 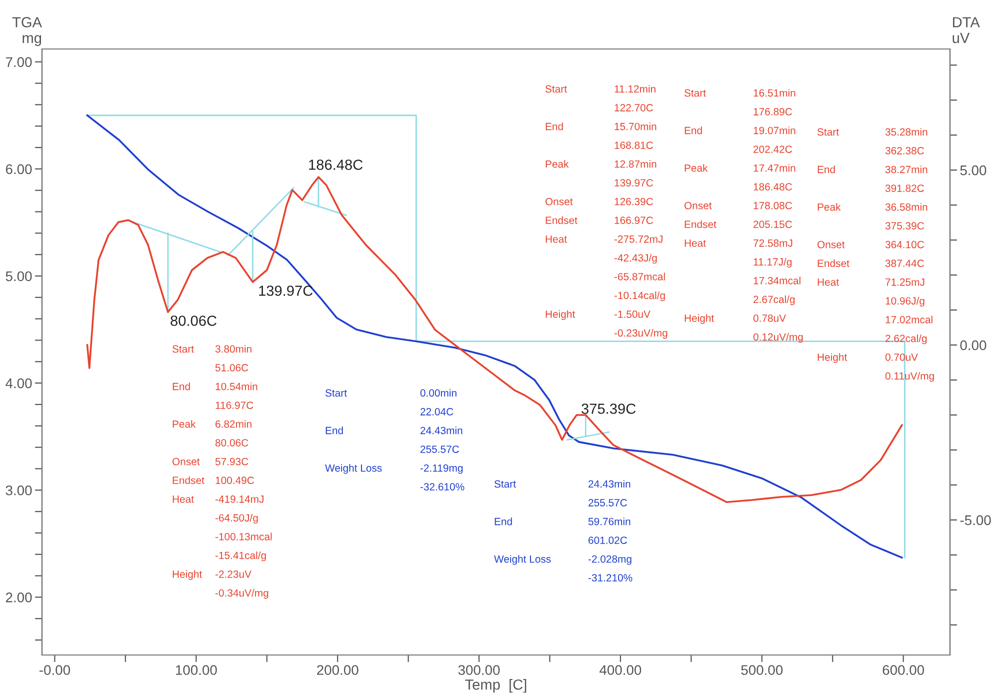 I want to click on y-tick-label: 5.00, so click(x=19, y=276).